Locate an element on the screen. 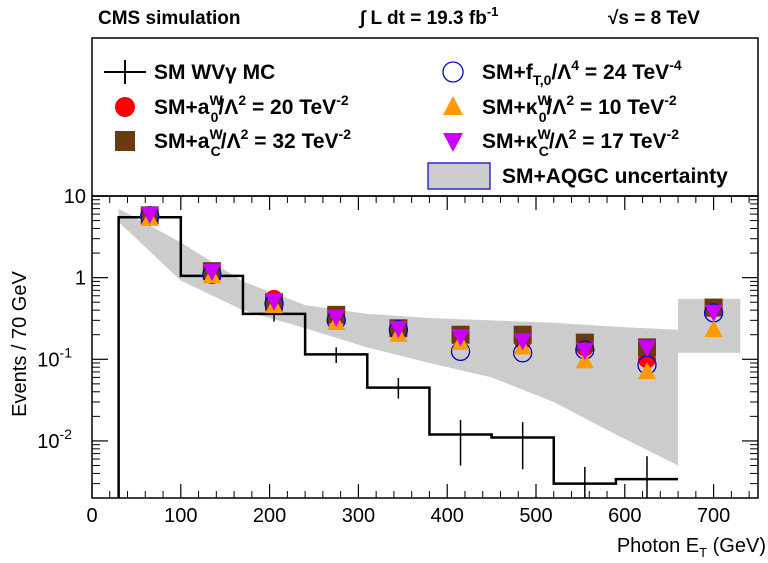  legend-kC-marker is located at coordinates (453, 142).